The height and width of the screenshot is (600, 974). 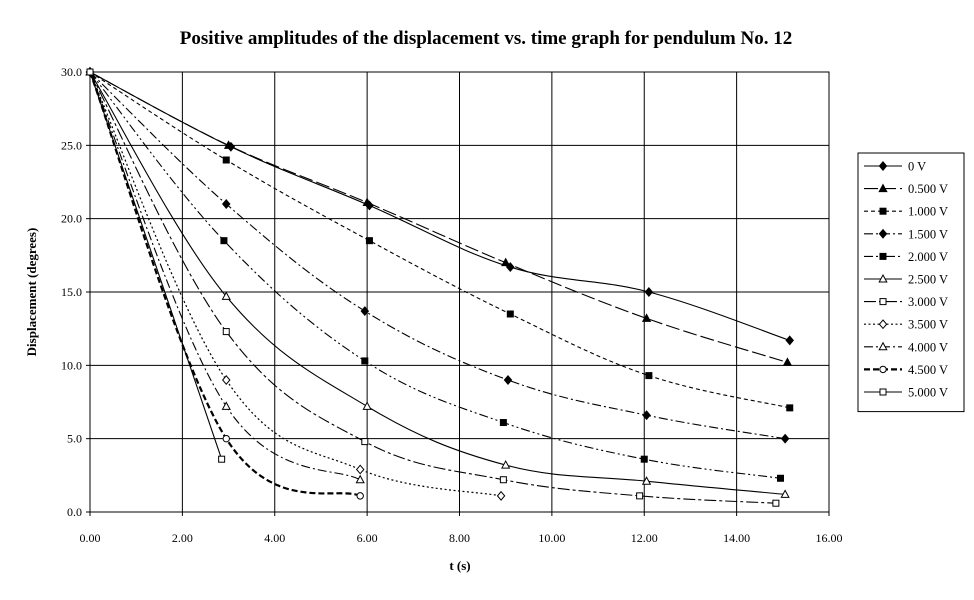 What do you see at coordinates (906, 347) in the screenshot?
I see `legend-entry: 4.000 V` at bounding box center [906, 347].